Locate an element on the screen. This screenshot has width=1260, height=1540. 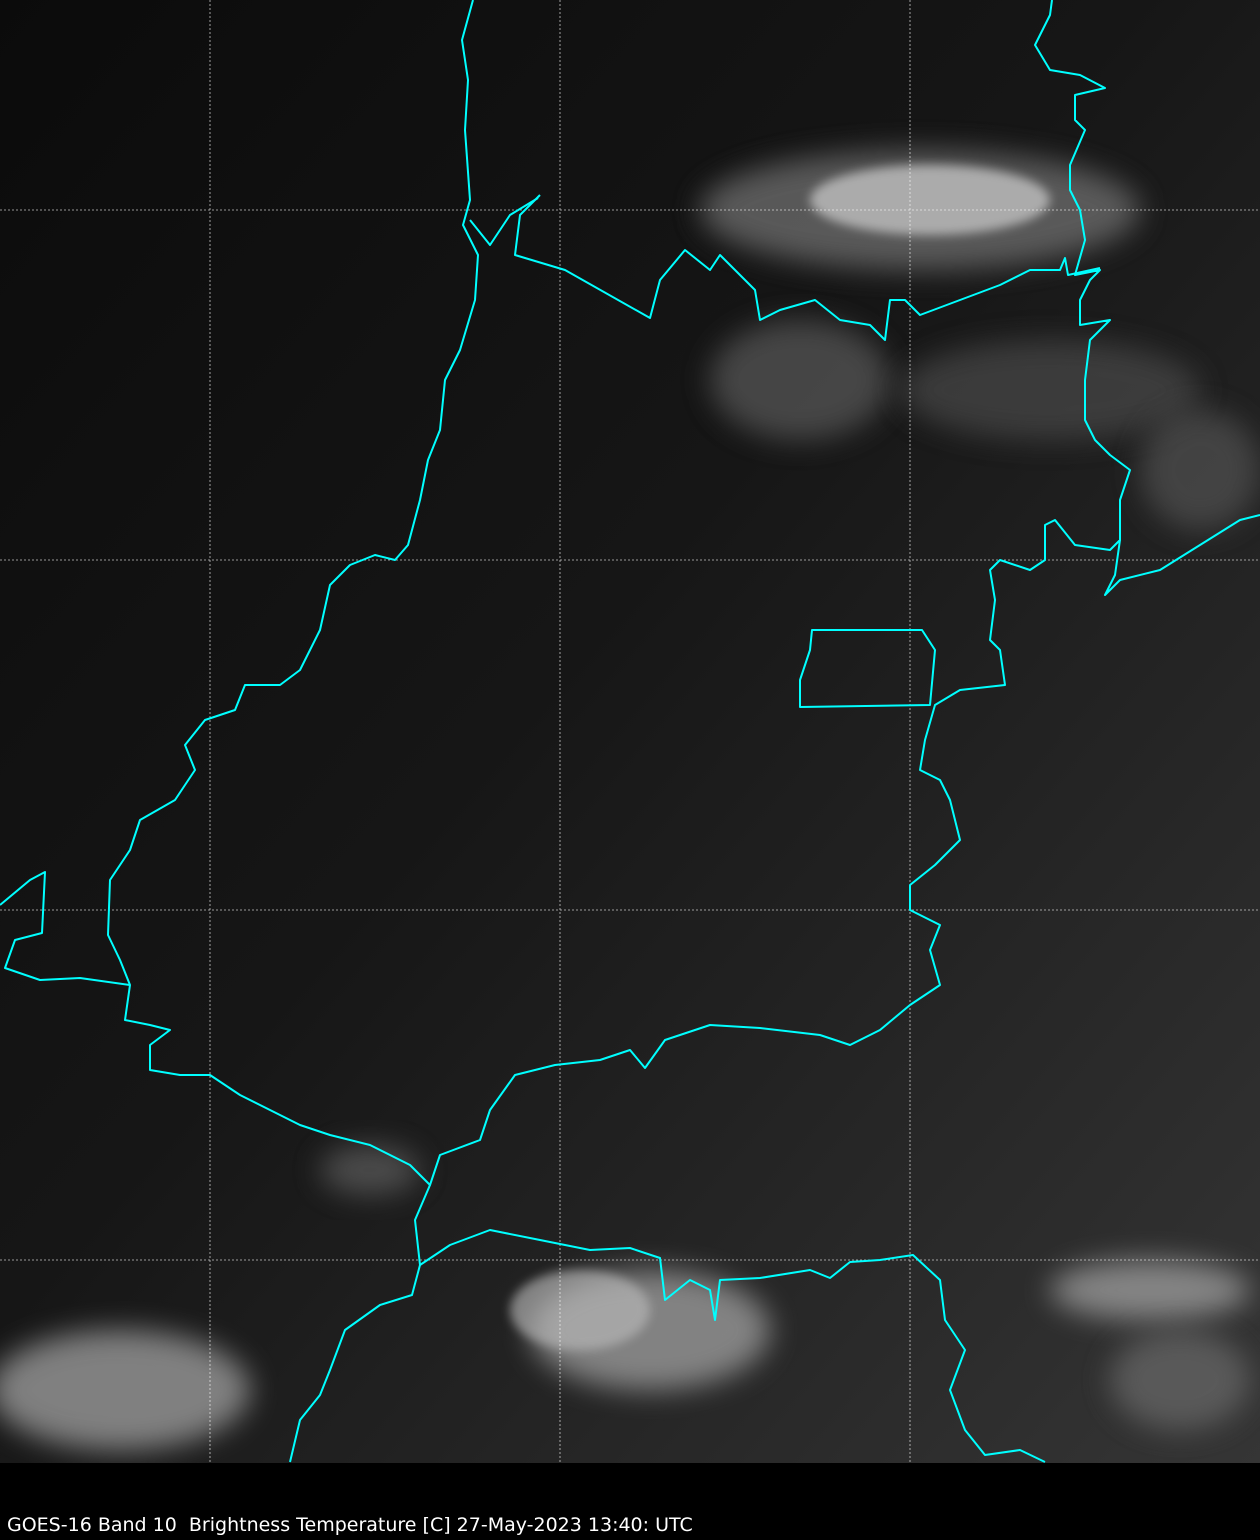
border-north-inlet is located at coordinates (504, 221).